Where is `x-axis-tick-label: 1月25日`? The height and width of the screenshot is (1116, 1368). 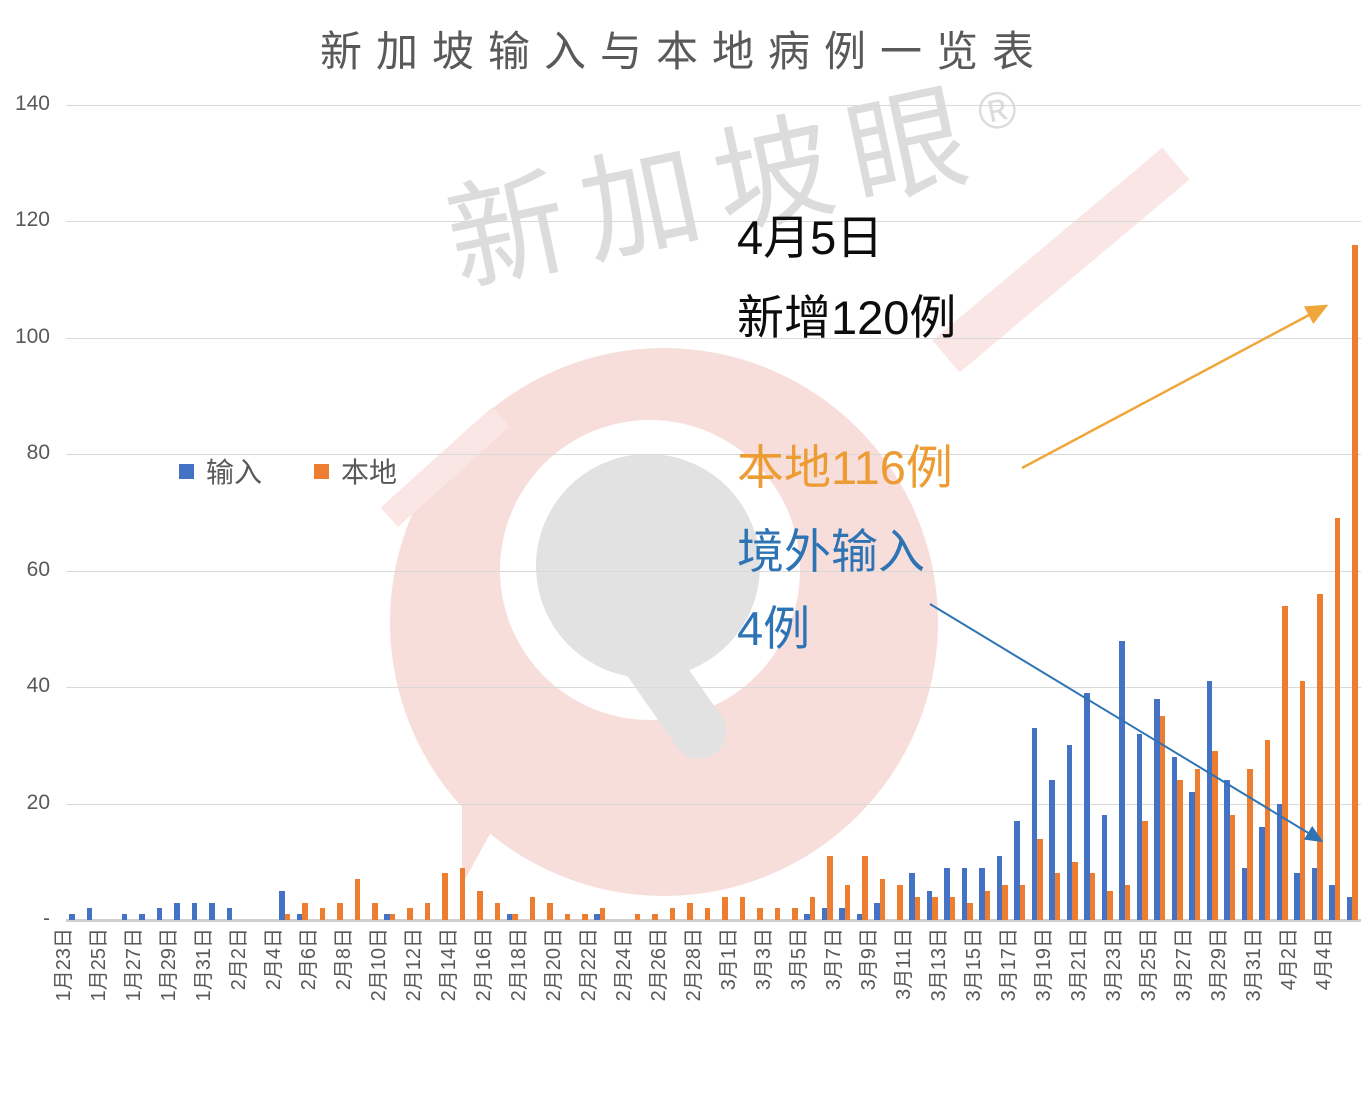
x-axis-tick-label: 1月25日 is located at coordinates (98, 965).